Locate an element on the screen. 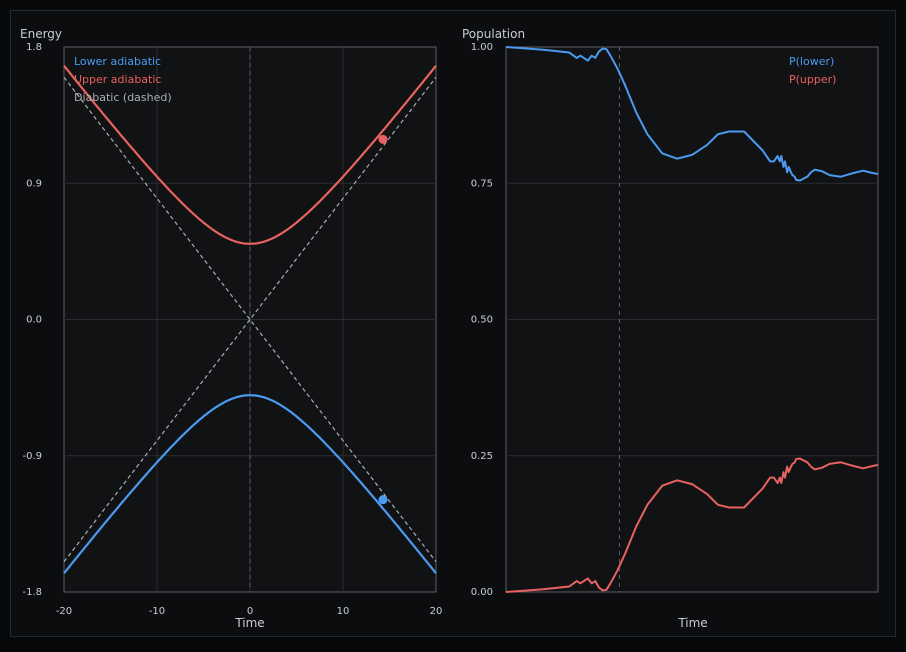  legend-lower-adiabatic: Lower adiabatic is located at coordinates (117, 61).